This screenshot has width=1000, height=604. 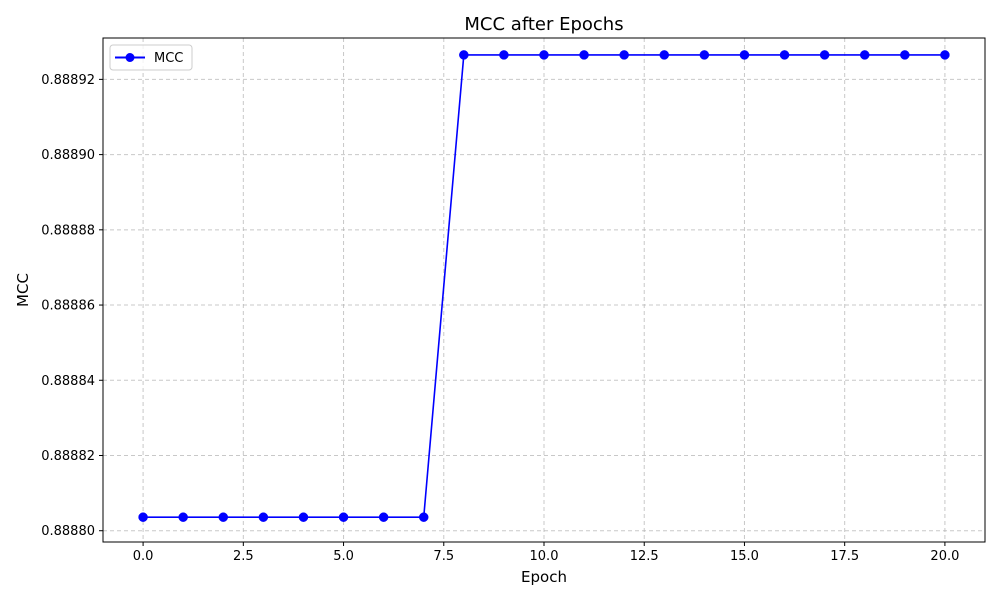 I want to click on legend-marker-swatch, so click(x=130, y=57).